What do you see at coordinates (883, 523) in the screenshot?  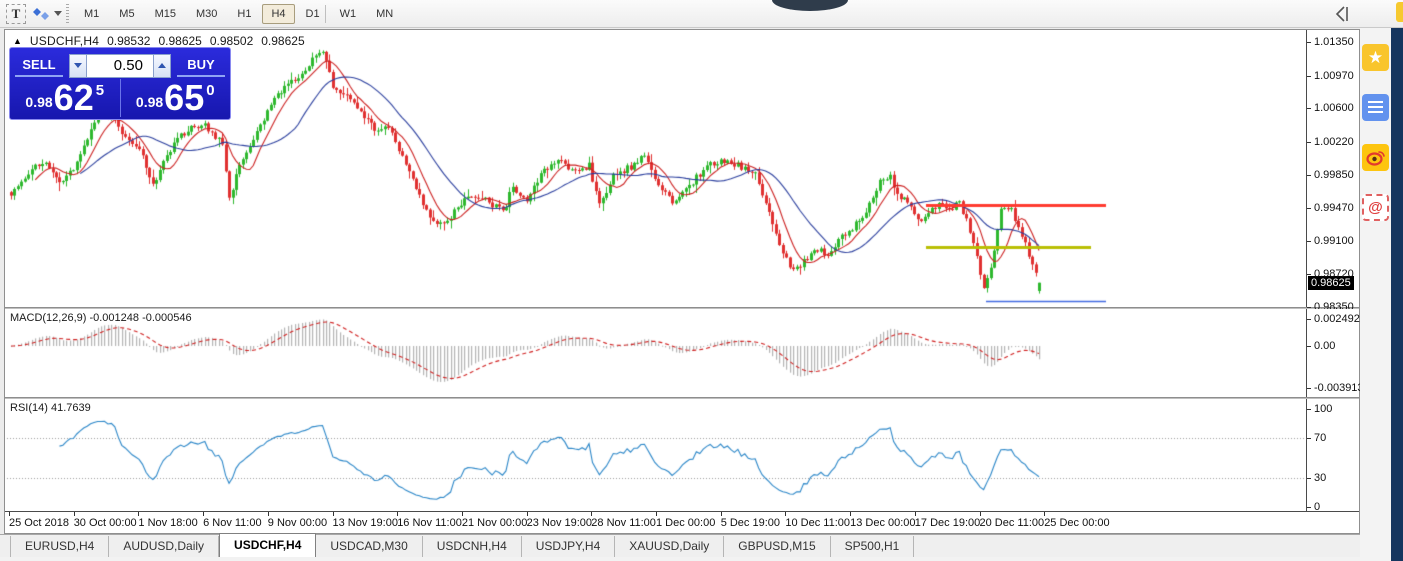 I see `time-axis-label: 13 Dec 00:00` at bounding box center [883, 523].